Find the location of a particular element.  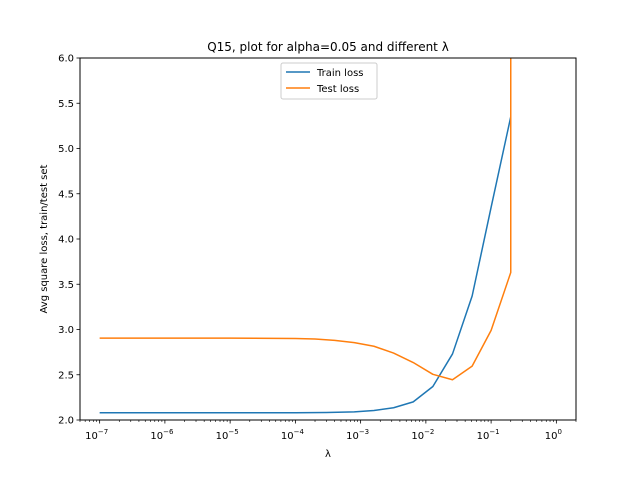

legend-label-train: Train loss is located at coordinates (340, 73).